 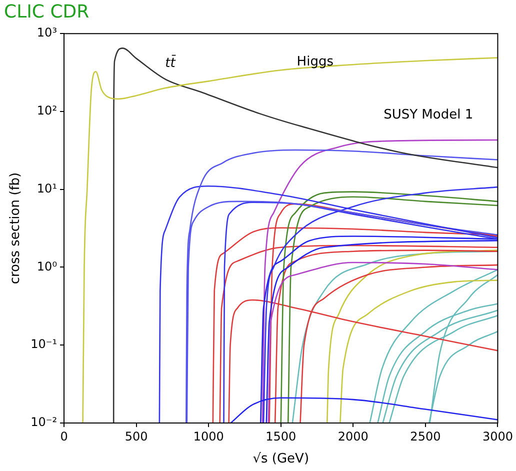 I want to click on x-tick-label: 0, so click(x=64, y=436).